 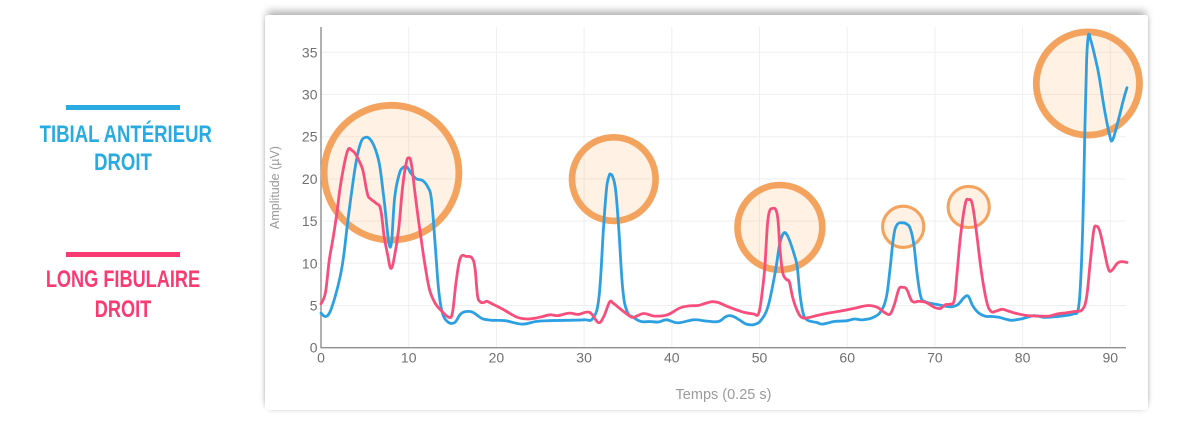 I want to click on svg-text: 50, so click(x=760, y=358).